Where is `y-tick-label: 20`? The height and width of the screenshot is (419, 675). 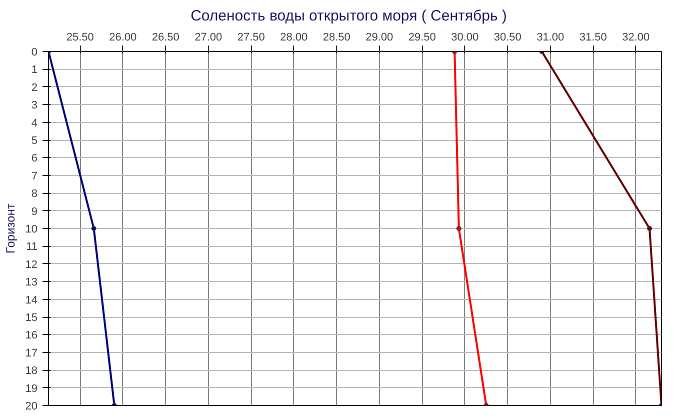 y-tick-label: 20 is located at coordinates (31, 406).